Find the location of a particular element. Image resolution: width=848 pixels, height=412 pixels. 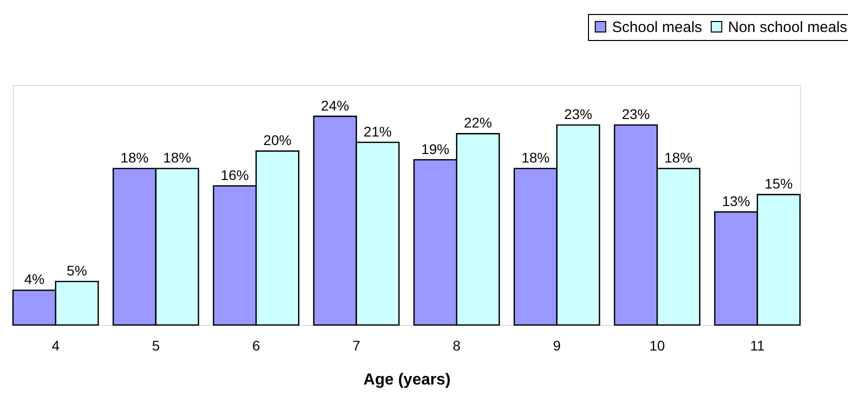

x-tick-label: 6 is located at coordinates (256, 346).